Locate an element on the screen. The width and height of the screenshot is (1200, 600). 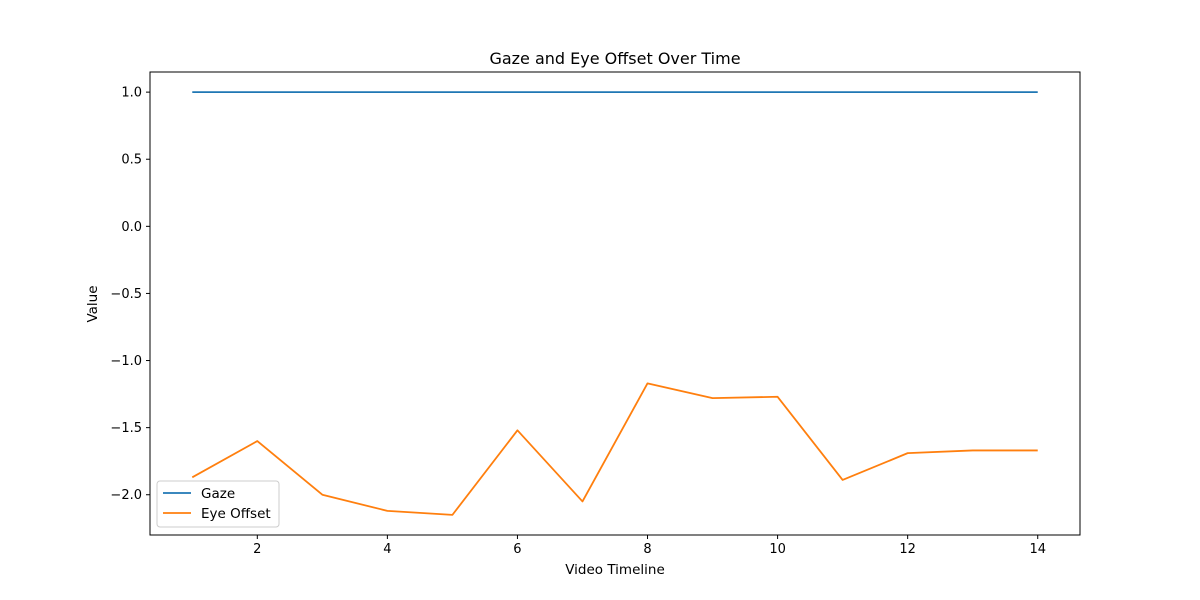
x-tick-label: 12 is located at coordinates (907, 549).